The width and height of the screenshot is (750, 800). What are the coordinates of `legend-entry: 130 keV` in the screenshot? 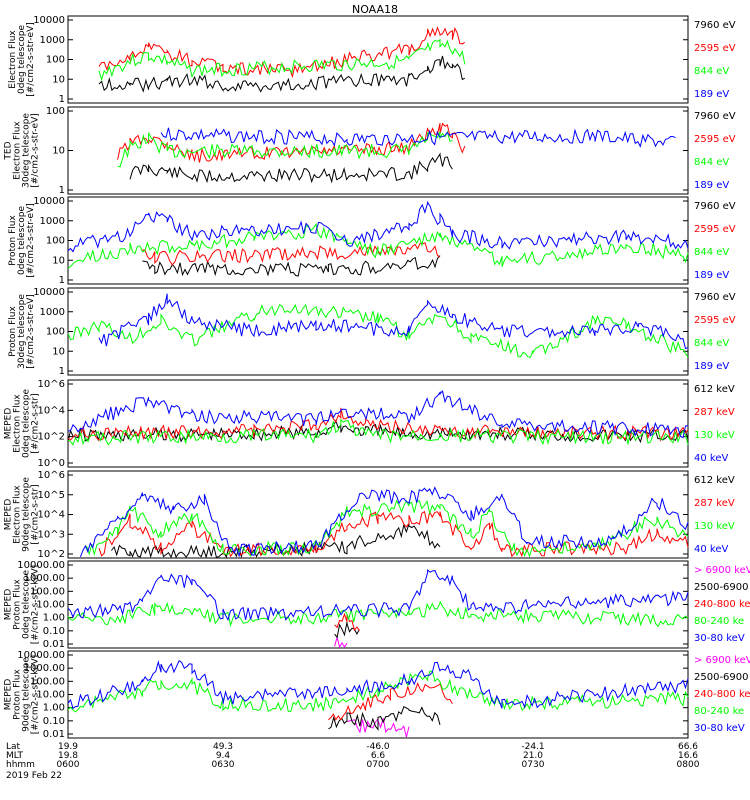 It's located at (714, 526).